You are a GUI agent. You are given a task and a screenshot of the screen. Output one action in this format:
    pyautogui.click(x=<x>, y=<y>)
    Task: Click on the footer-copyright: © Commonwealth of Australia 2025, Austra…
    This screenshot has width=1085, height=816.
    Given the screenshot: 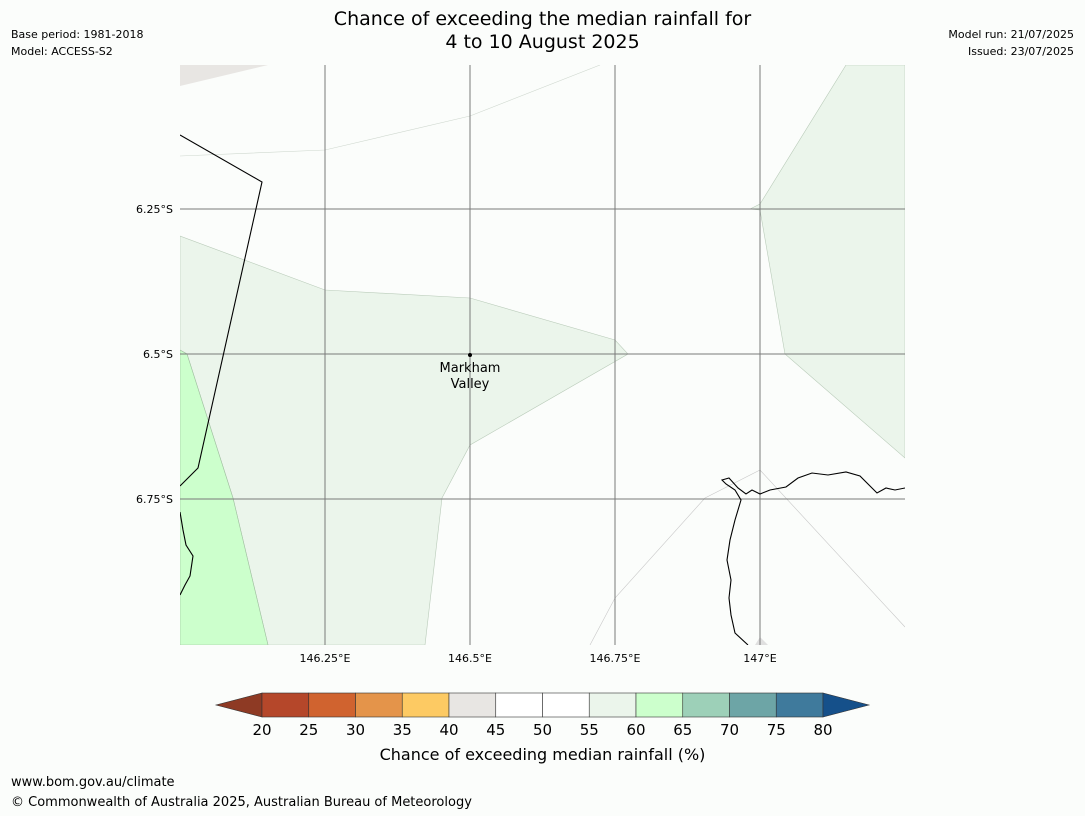 What is the action you would take?
    pyautogui.click(x=241, y=802)
    